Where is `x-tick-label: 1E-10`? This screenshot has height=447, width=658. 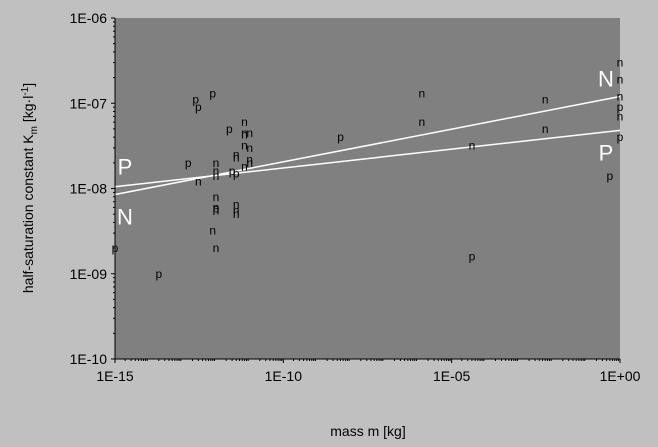 x-tick-label: 1E-10 is located at coordinates (284, 376).